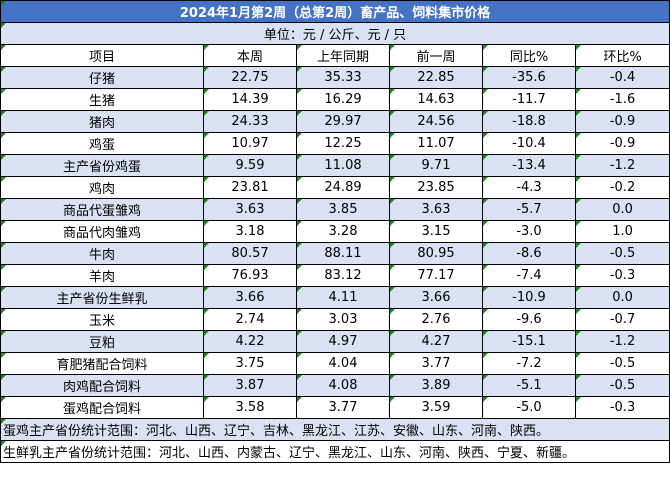 This screenshot has width=670, height=482. What do you see at coordinates (529, 407) in the screenshot?
I see `cell-yoy: -5.0` at bounding box center [529, 407].